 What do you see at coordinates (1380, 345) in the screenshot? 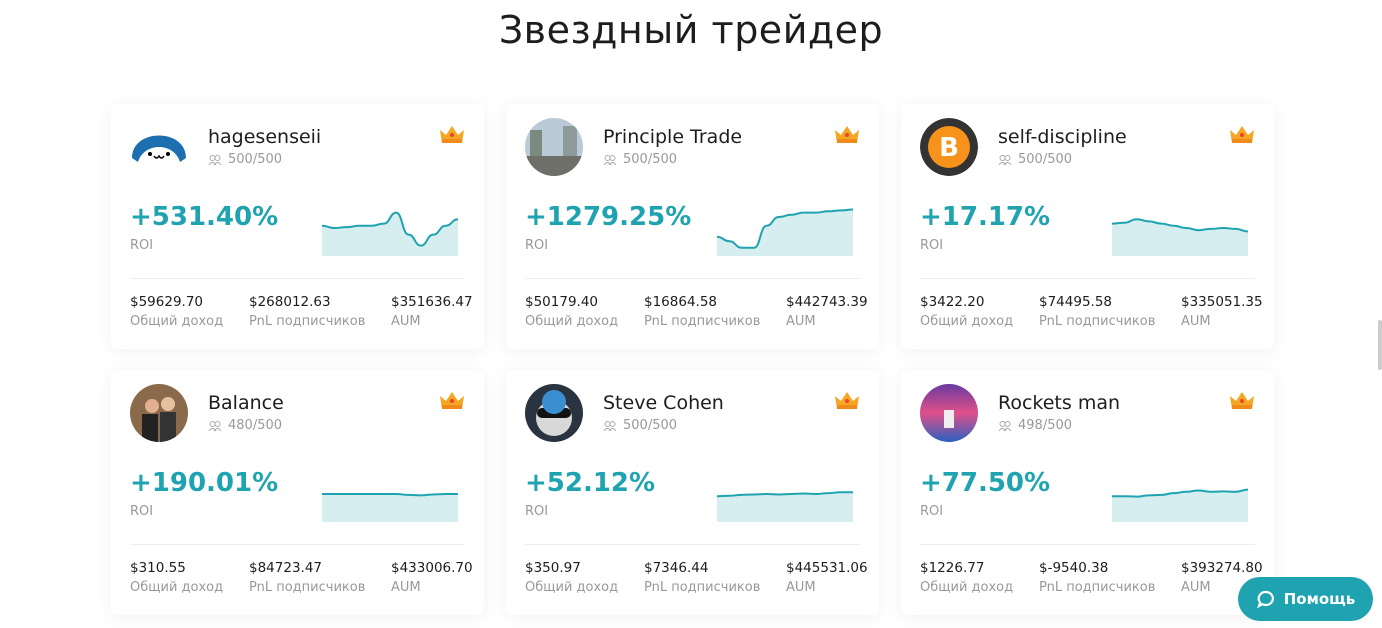
I see `scrollbar` at bounding box center [1380, 345].